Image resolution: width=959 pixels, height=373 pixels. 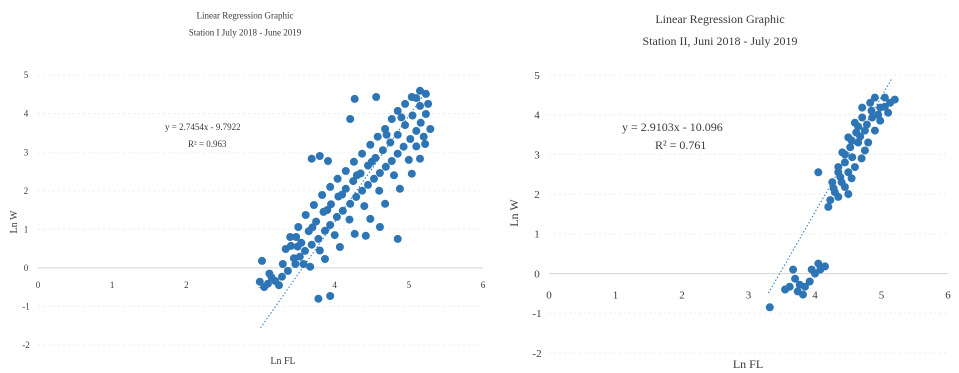 I want to click on x-tick-label: 6, so click(x=483, y=285).